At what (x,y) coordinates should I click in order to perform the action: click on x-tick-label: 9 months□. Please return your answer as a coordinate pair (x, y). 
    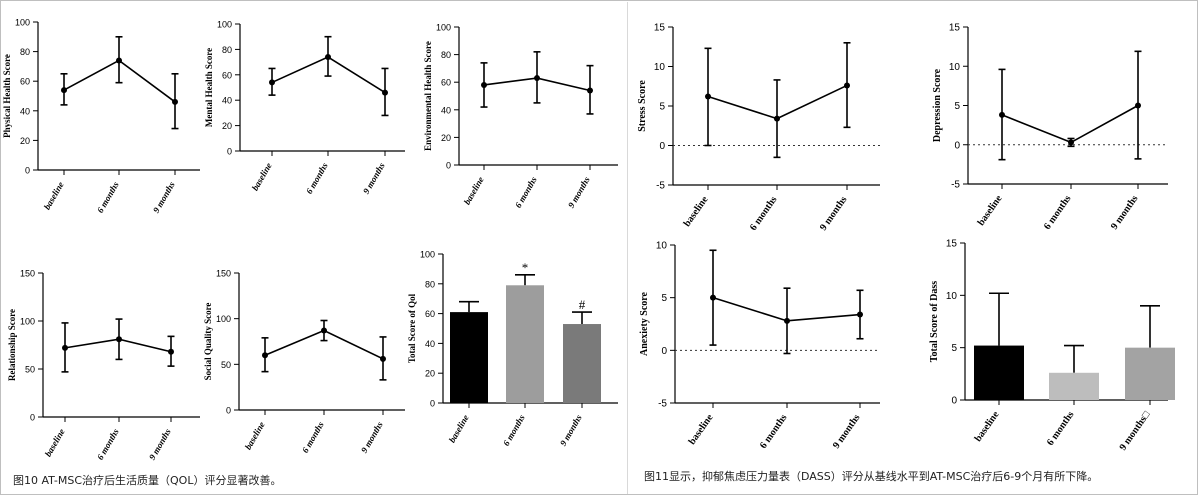
    Looking at the image, I should click on (1135, 430).